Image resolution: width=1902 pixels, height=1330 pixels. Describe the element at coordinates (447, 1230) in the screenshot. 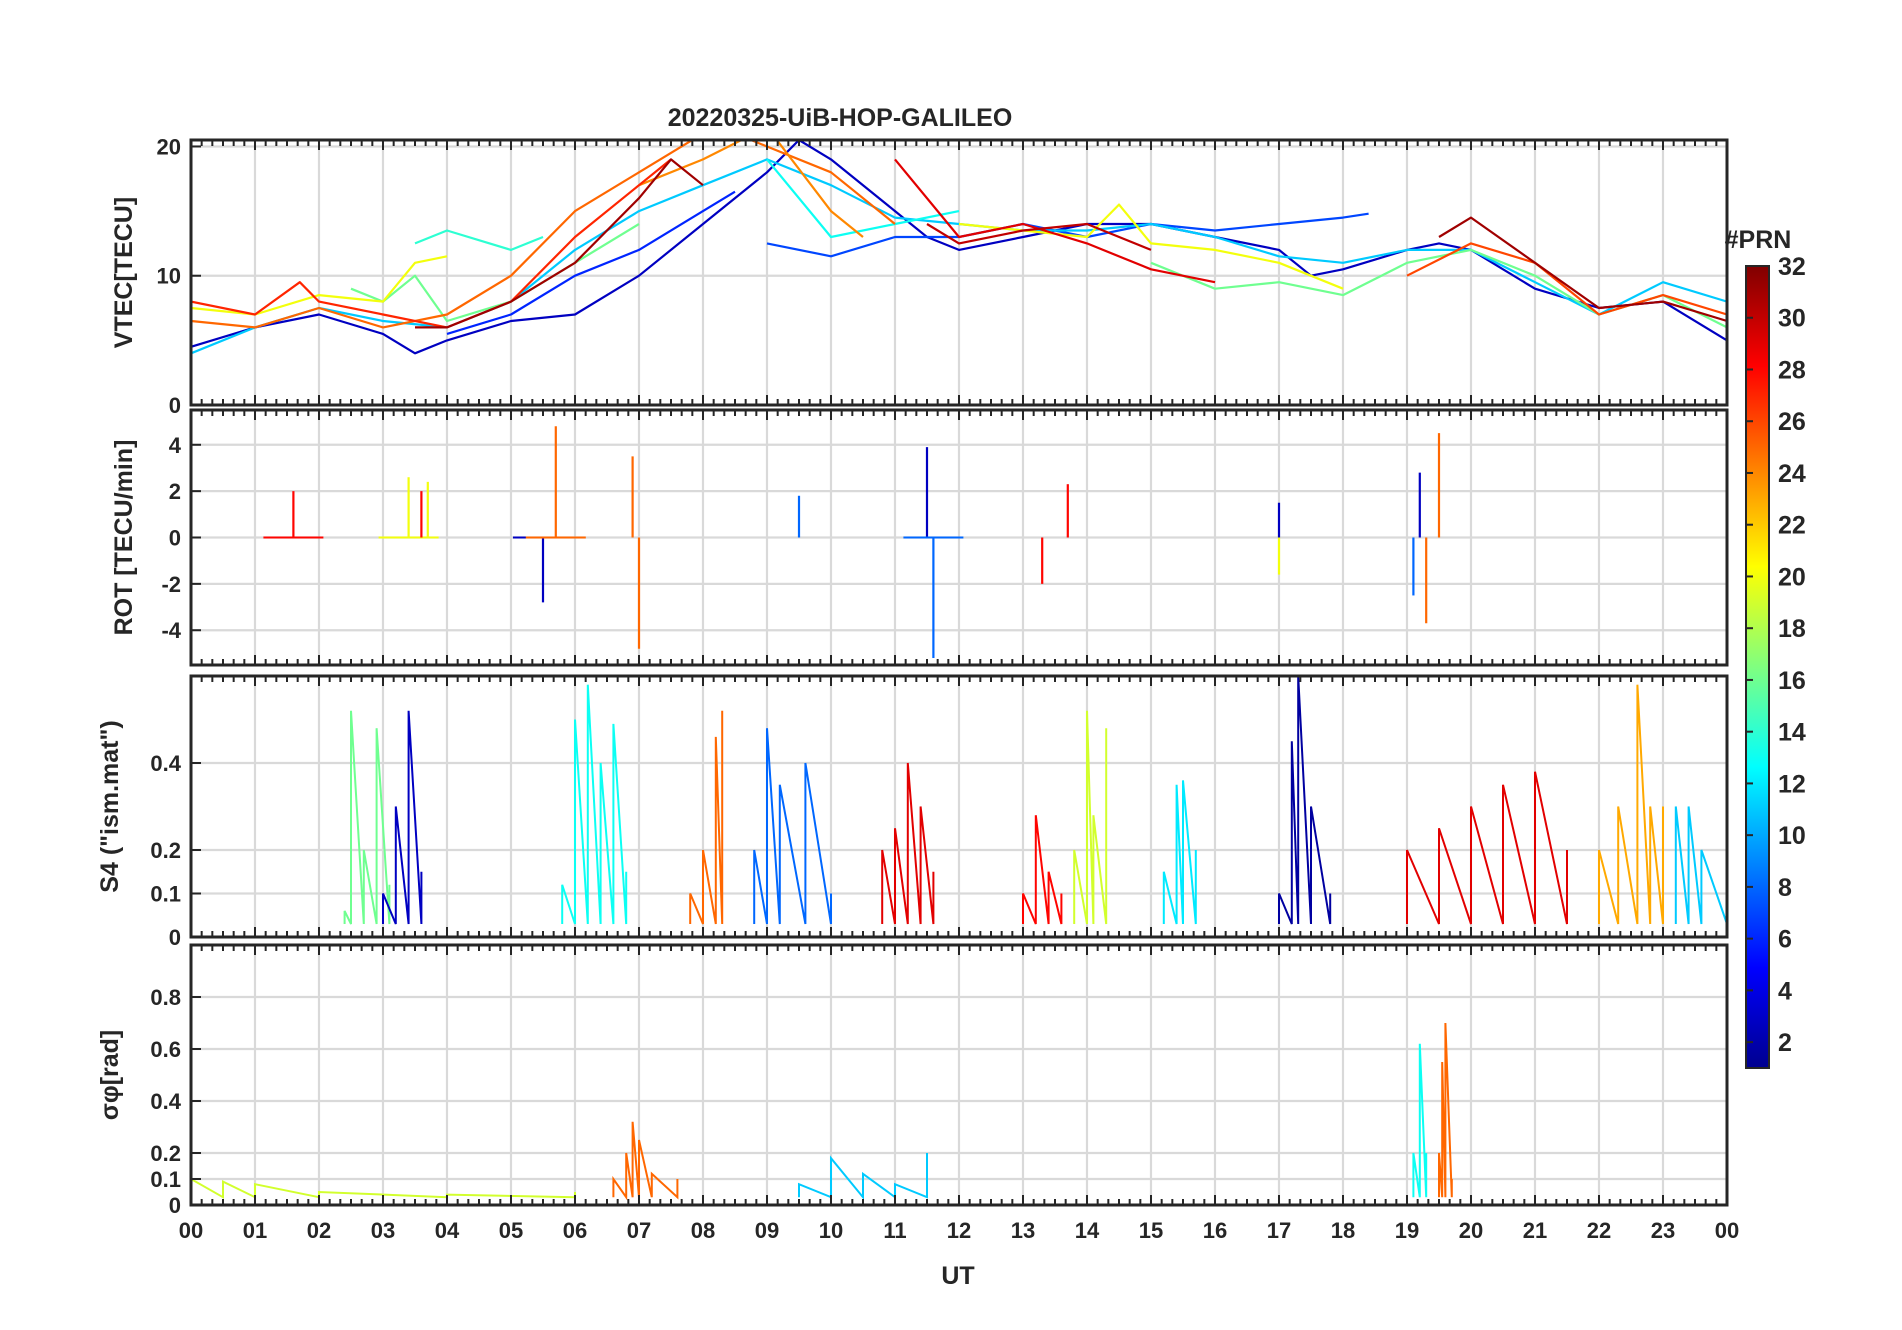

I see `x-tick-label: 04` at that location.